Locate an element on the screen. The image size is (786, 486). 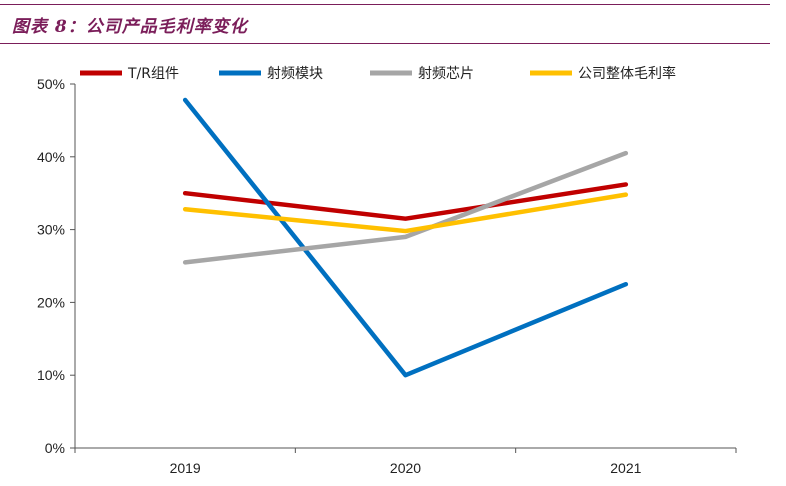
legend-label: 公司整体毛利率 is located at coordinates (627, 73).